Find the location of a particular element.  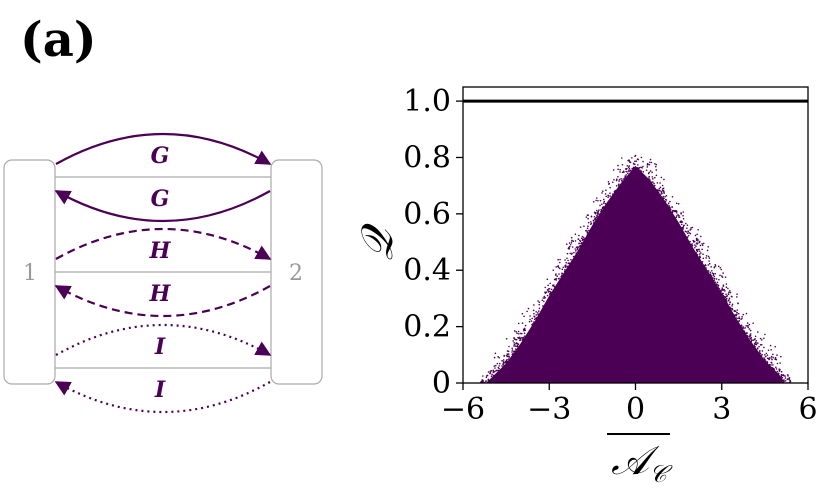

arrow-g-forward is located at coordinates (163, 148).